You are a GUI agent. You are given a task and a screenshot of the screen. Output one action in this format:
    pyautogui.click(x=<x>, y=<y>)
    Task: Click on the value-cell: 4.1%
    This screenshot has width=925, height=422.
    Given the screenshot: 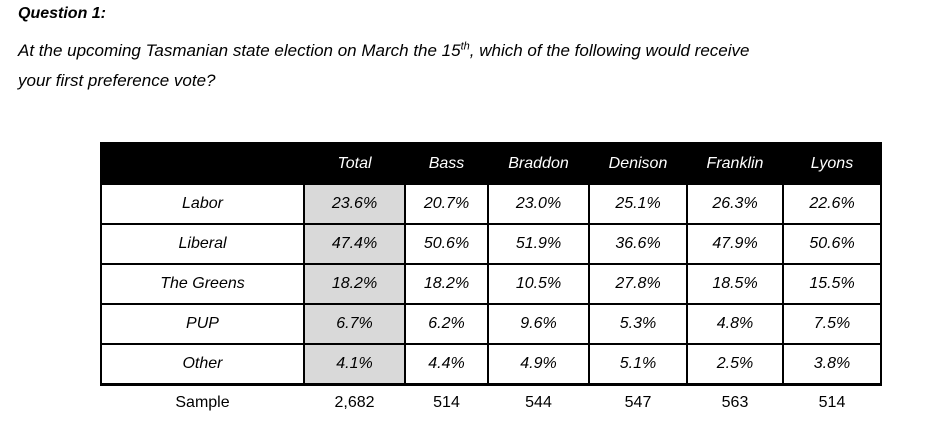 What is the action you would take?
    pyautogui.click(x=354, y=364)
    